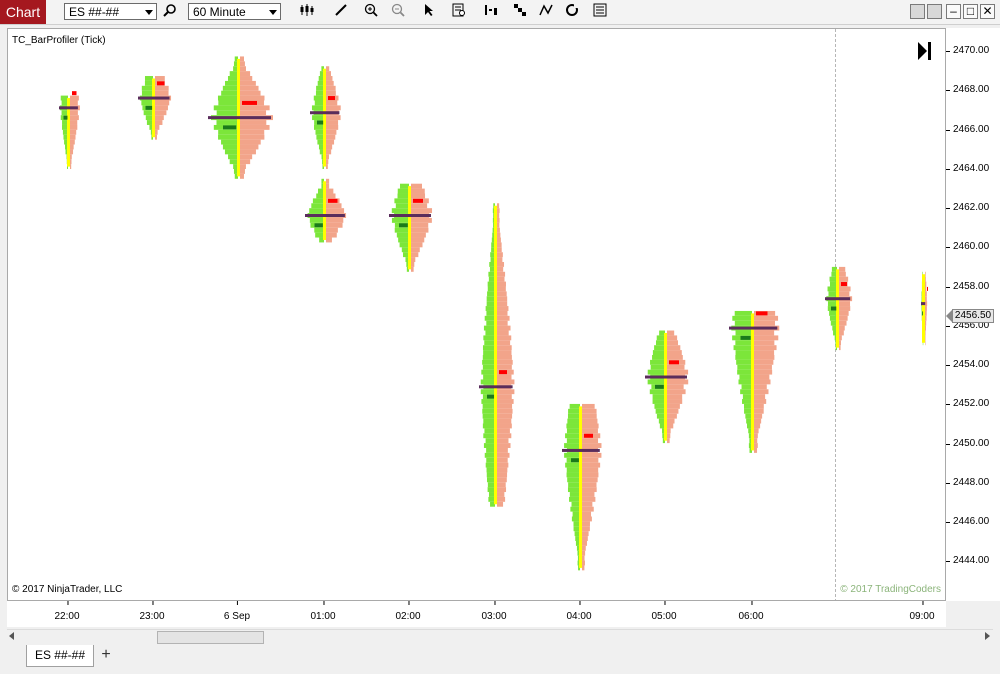  I want to click on horizontal-scrollbar, so click(500, 636).